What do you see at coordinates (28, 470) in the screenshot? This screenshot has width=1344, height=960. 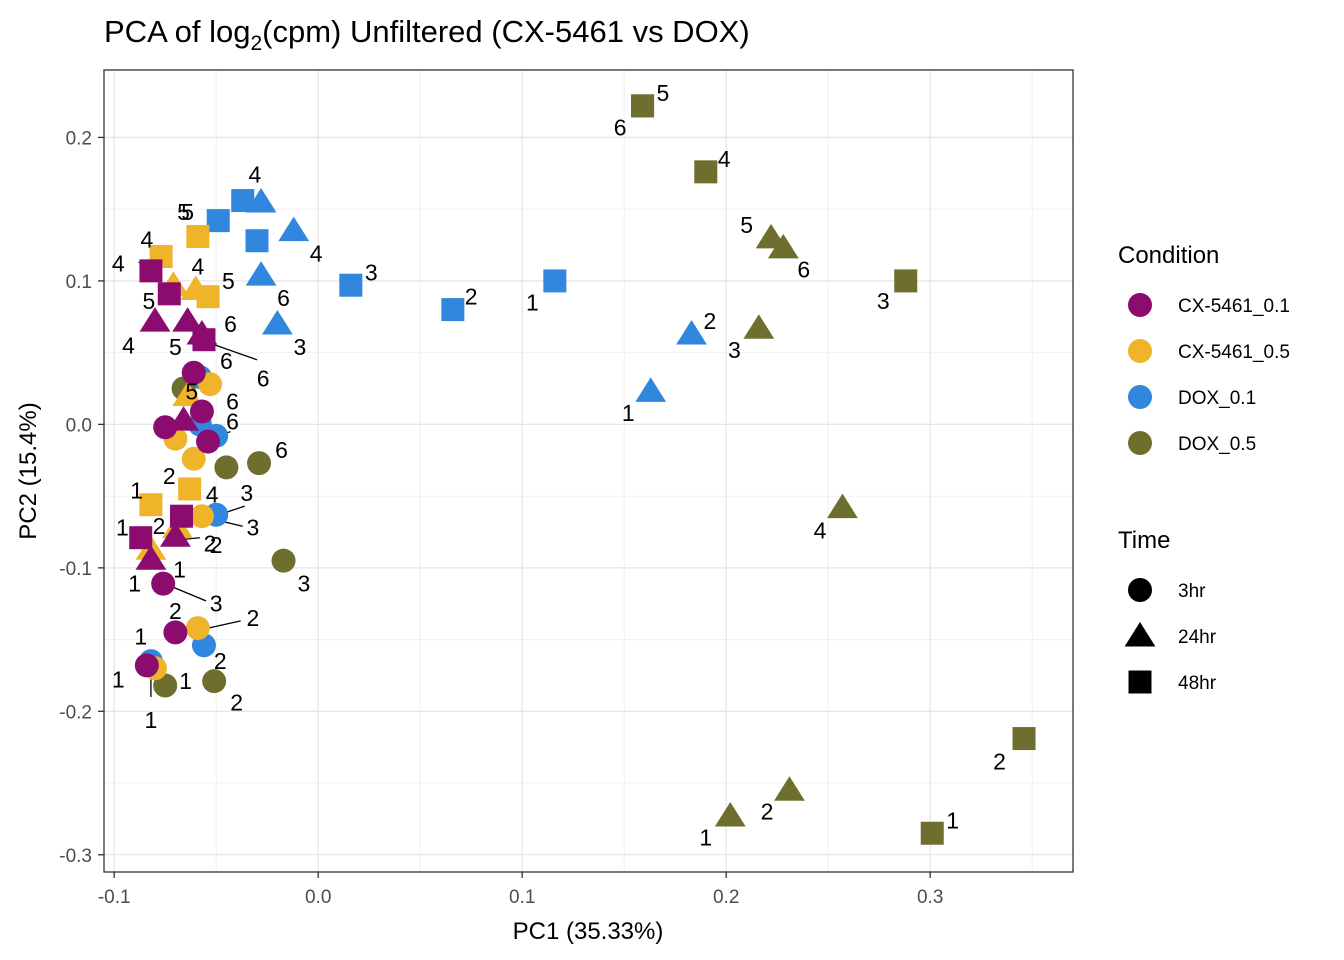 I see `y-axis-title: PC2 (15.4%)` at bounding box center [28, 470].